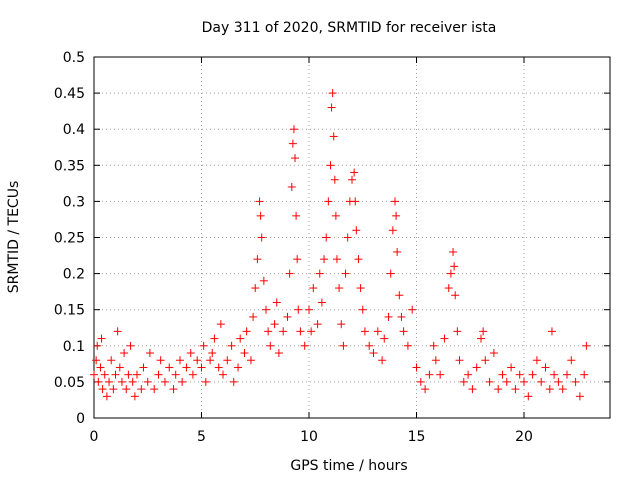 The image size is (640, 480). Describe the element at coordinates (69, 239) in the screenshot. I see `y-tick-label: 0.25` at that location.